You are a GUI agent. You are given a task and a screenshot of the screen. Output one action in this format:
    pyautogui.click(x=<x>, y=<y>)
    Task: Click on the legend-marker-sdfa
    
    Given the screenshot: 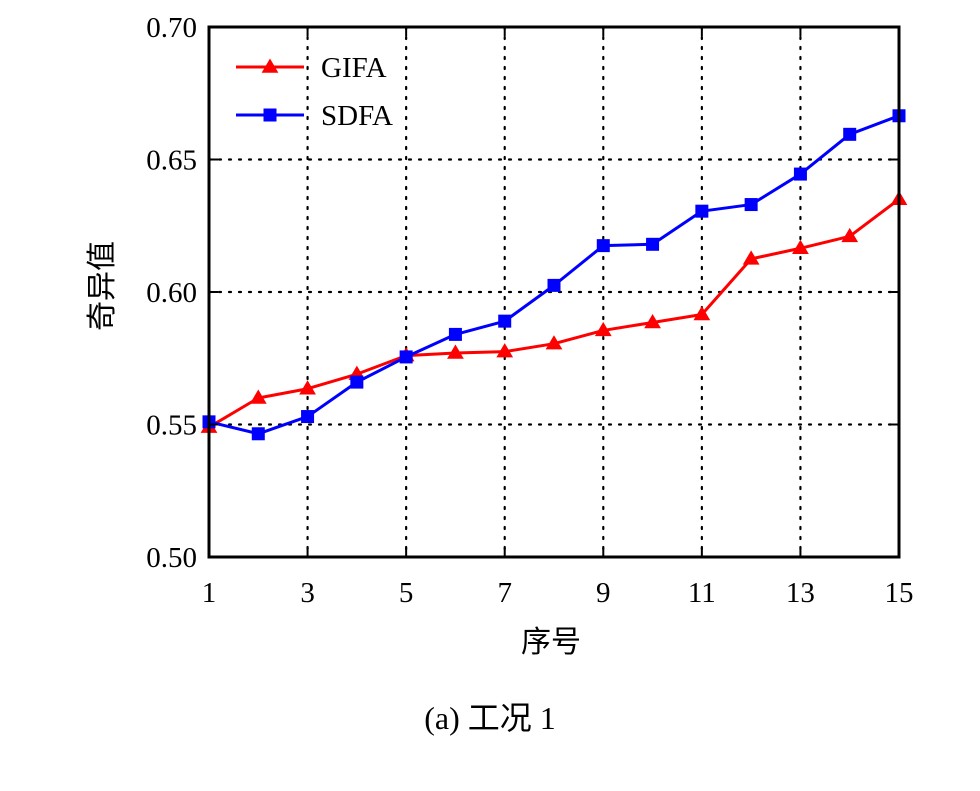 What is the action you would take?
    pyautogui.click(x=270, y=115)
    